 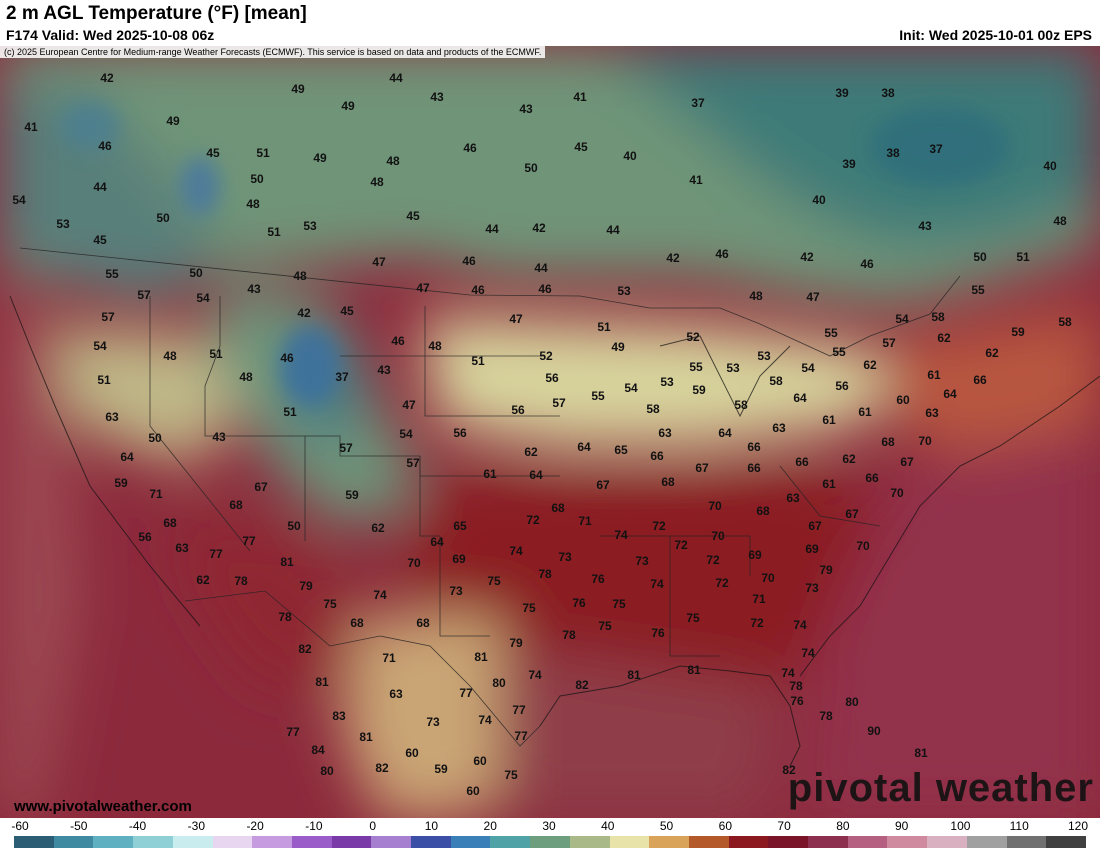 What do you see at coordinates (257, 179) in the screenshot?
I see `temperature-value: 50` at bounding box center [257, 179].